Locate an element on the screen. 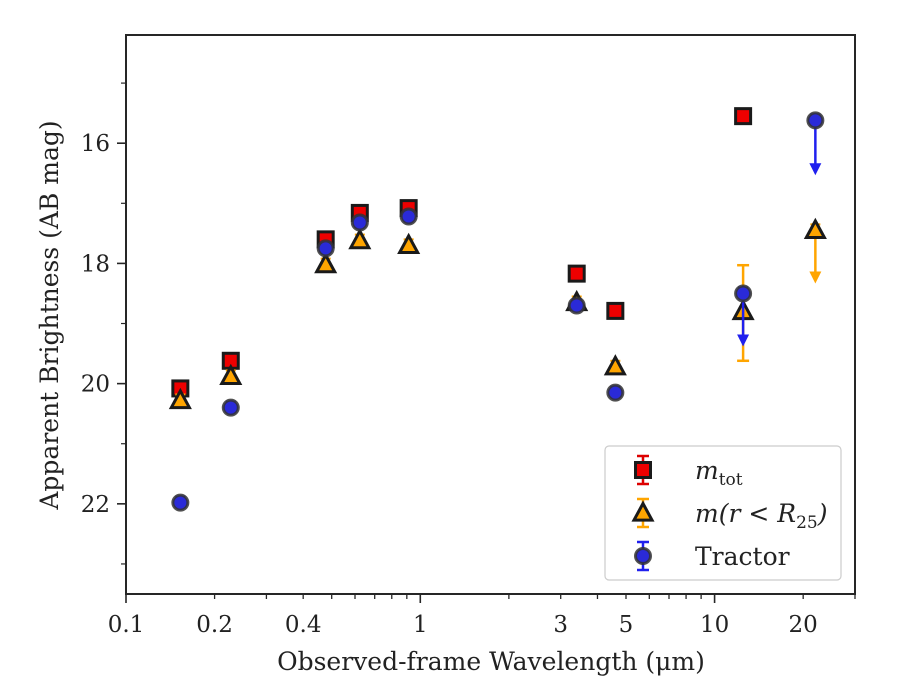  legend-box is located at coordinates (723, 513).